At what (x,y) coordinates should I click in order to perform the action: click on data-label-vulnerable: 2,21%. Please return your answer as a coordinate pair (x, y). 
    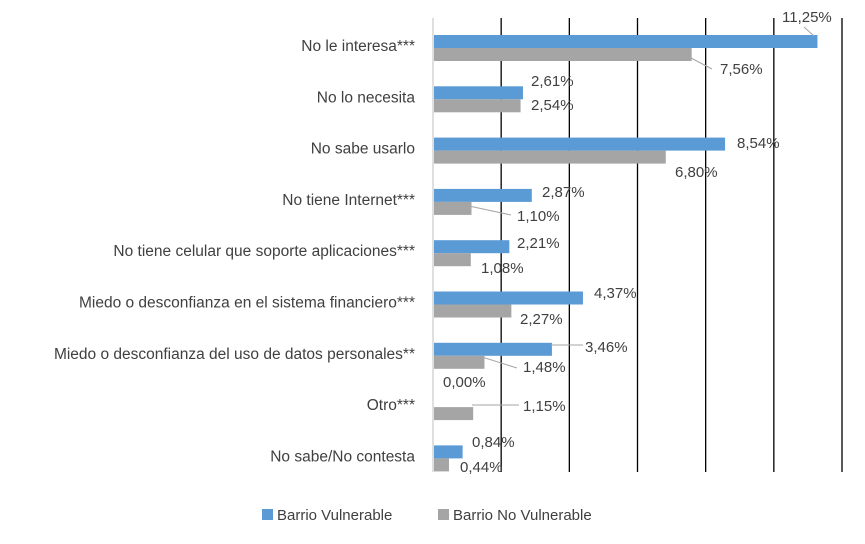
    Looking at the image, I should click on (538, 243).